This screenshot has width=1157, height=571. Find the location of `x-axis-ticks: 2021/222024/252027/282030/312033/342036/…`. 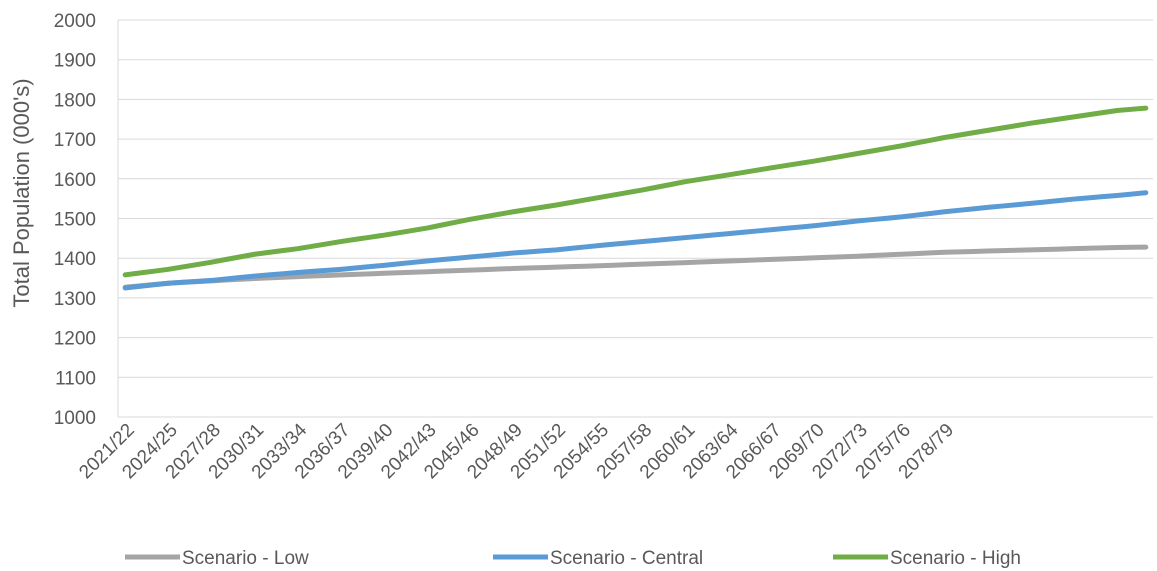

x-axis-ticks: 2021/222024/252027/282030/312033/342036/… is located at coordinates (516, 451).